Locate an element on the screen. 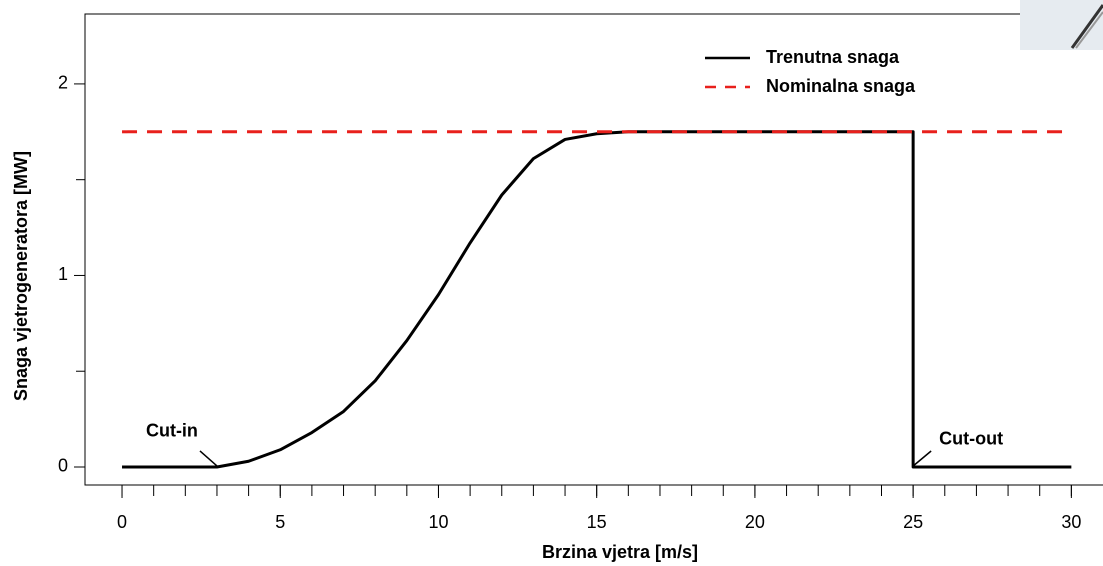 The height and width of the screenshot is (566, 1103). y-axis-label: Snaga vjetrogeneratora [MW] is located at coordinates (21, 276).